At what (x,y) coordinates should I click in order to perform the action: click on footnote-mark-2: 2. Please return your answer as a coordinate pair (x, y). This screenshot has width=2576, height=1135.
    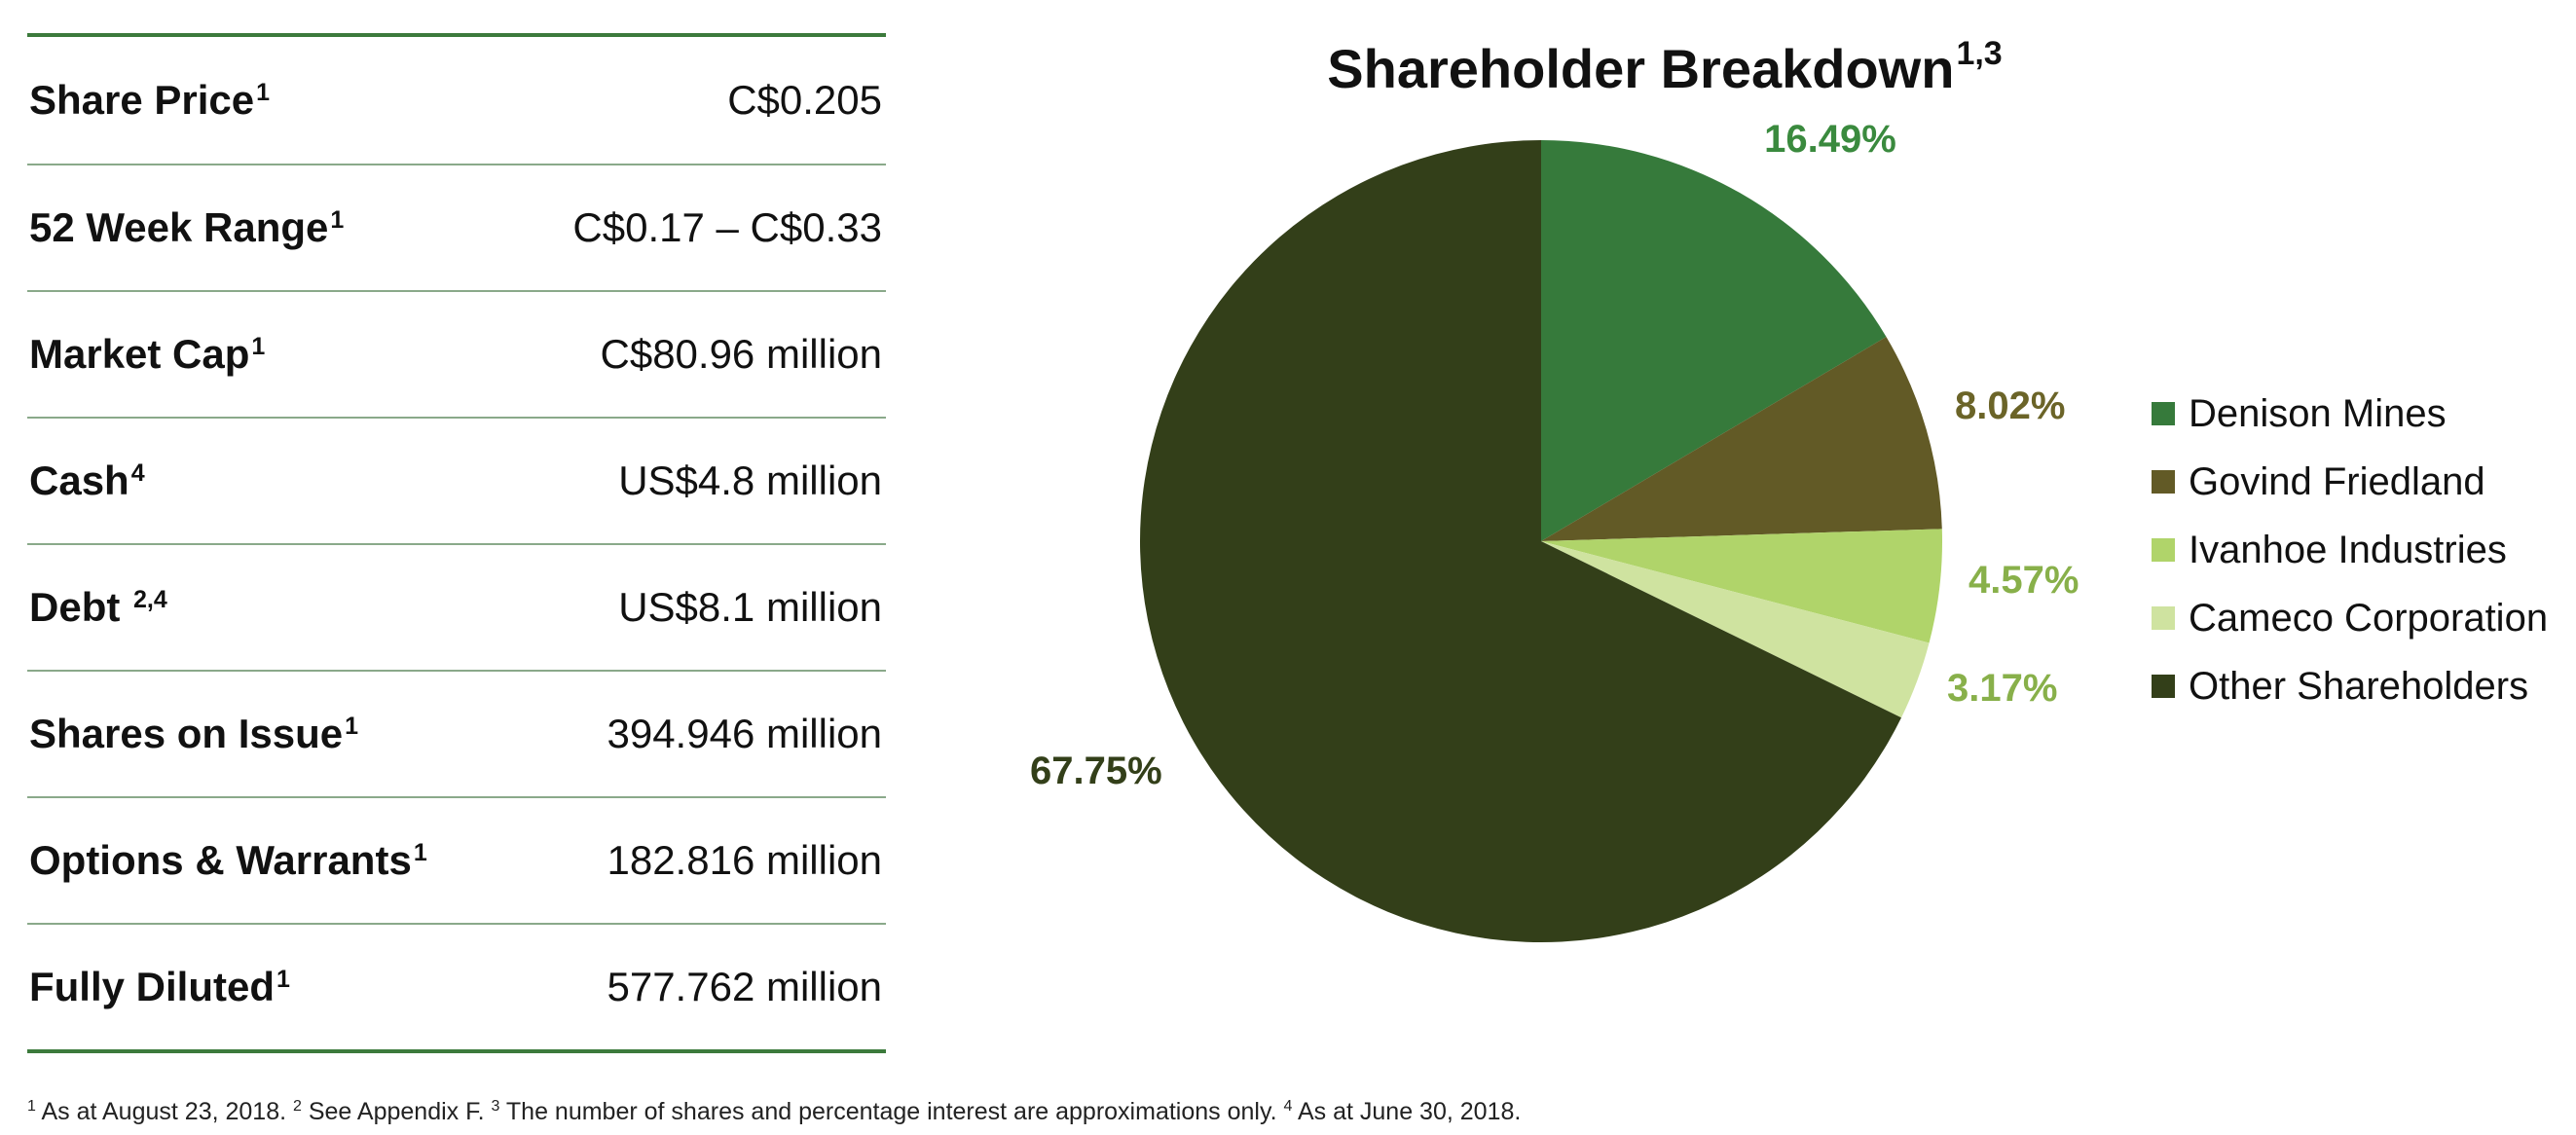
    Looking at the image, I should click on (297, 1106).